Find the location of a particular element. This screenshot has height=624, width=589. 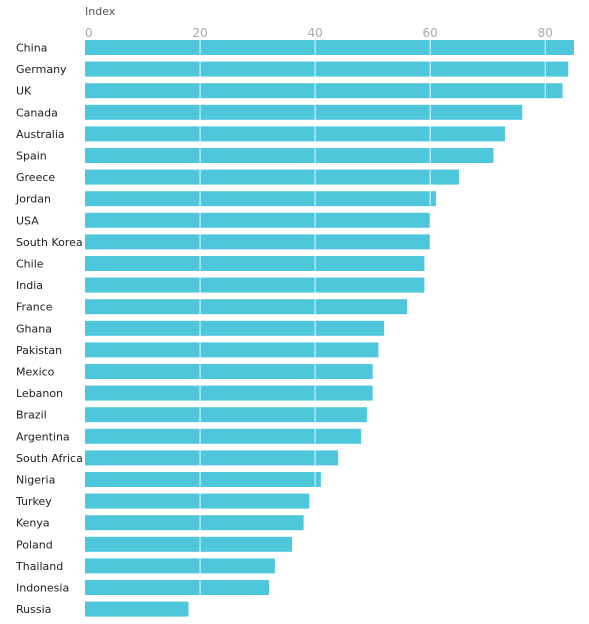

x-tick-label: 40 is located at coordinates (314, 33).